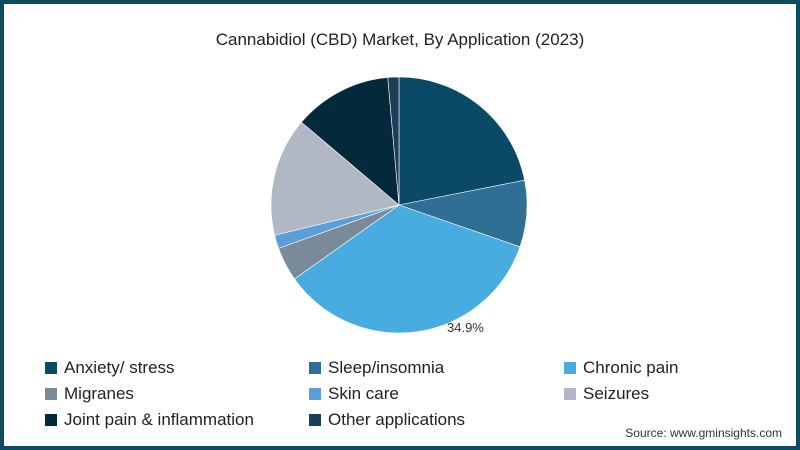 This screenshot has width=800, height=450. Describe the element at coordinates (631, 367) in the screenshot. I see `legend-label: Chronic pain` at that location.